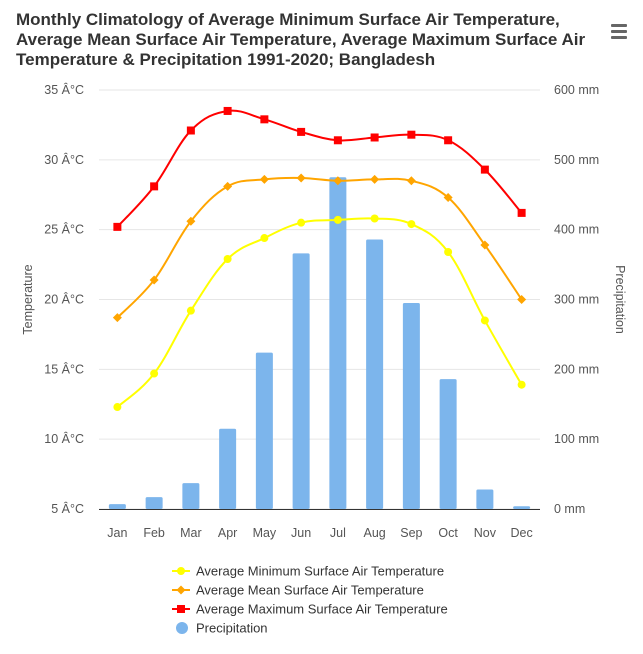 This screenshot has width=643, height=654. I want to click on x-tick-label: Apr, so click(227, 533).